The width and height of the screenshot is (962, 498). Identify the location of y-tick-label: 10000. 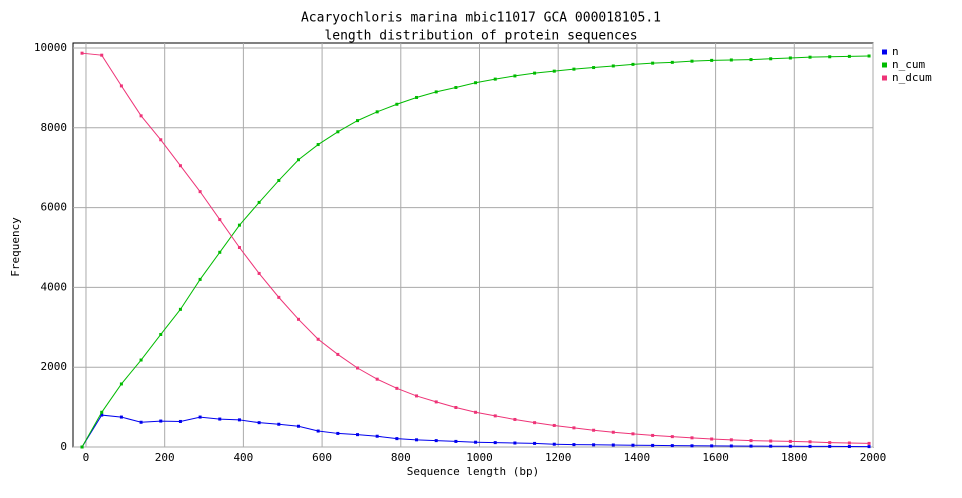
(50, 47).